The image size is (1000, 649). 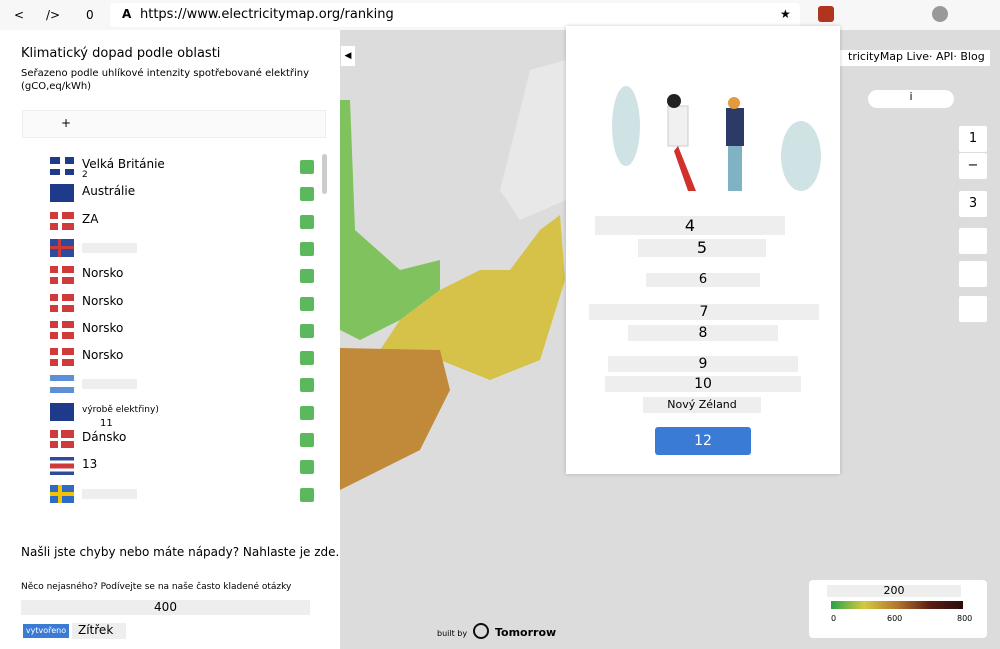 What do you see at coordinates (685, 168) in the screenshot?
I see `person-legs` at bounding box center [685, 168].